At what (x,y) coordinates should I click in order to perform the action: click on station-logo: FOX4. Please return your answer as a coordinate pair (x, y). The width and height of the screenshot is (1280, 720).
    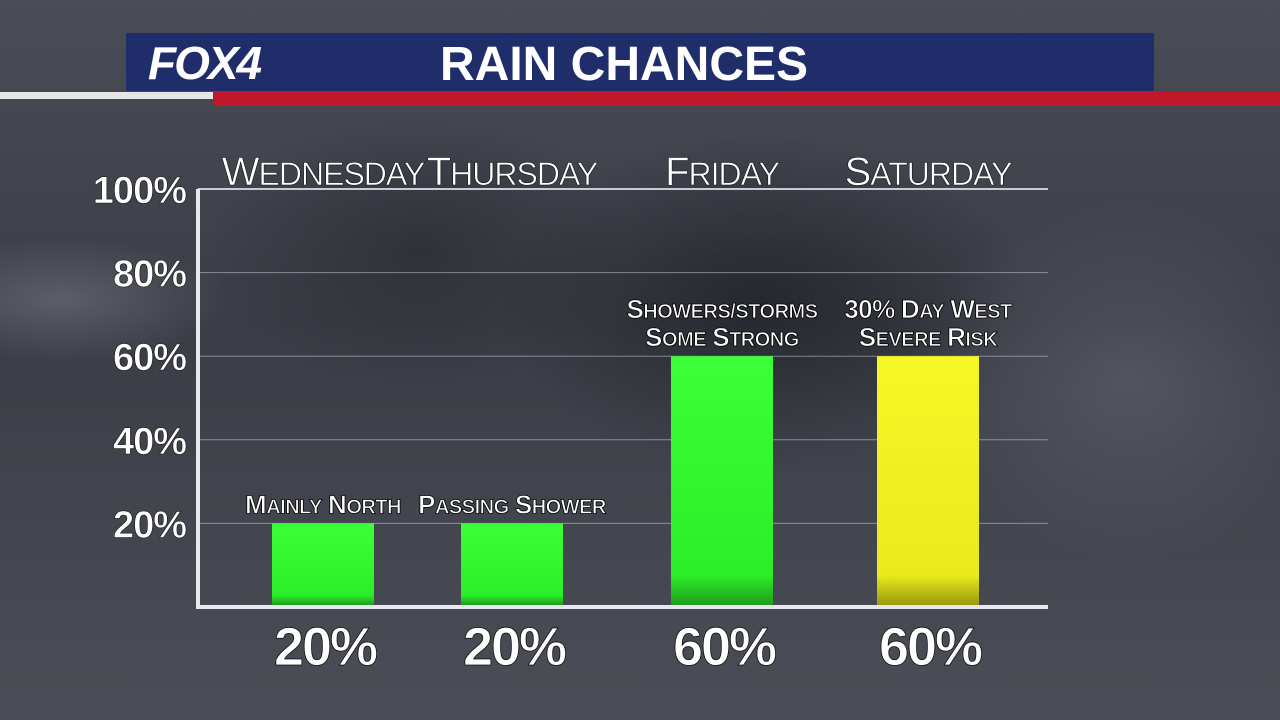
    Looking at the image, I should click on (205, 63).